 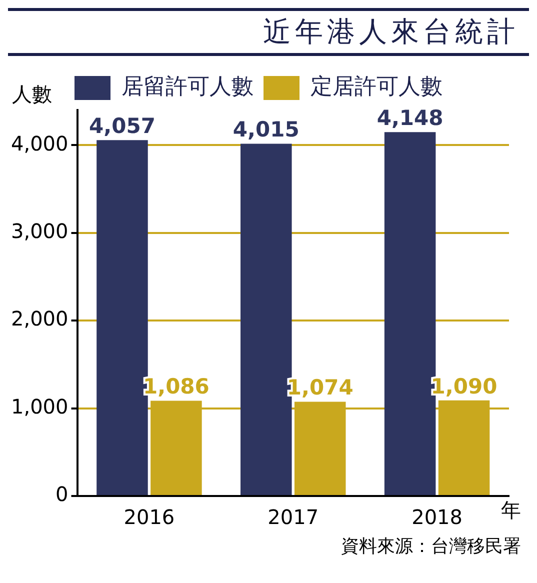 I want to click on y-tick-label: 3,000, so click(x=39, y=231).